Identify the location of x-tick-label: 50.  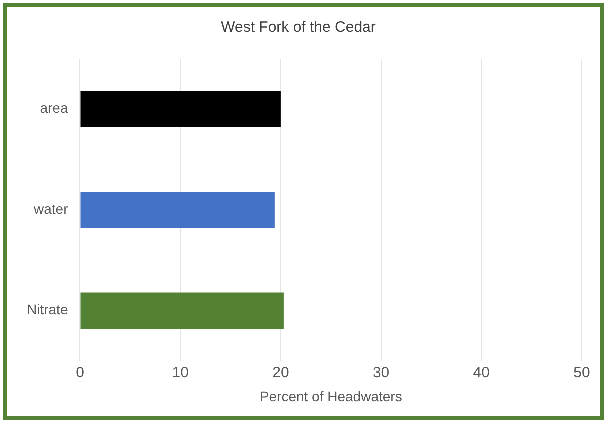
(582, 373).